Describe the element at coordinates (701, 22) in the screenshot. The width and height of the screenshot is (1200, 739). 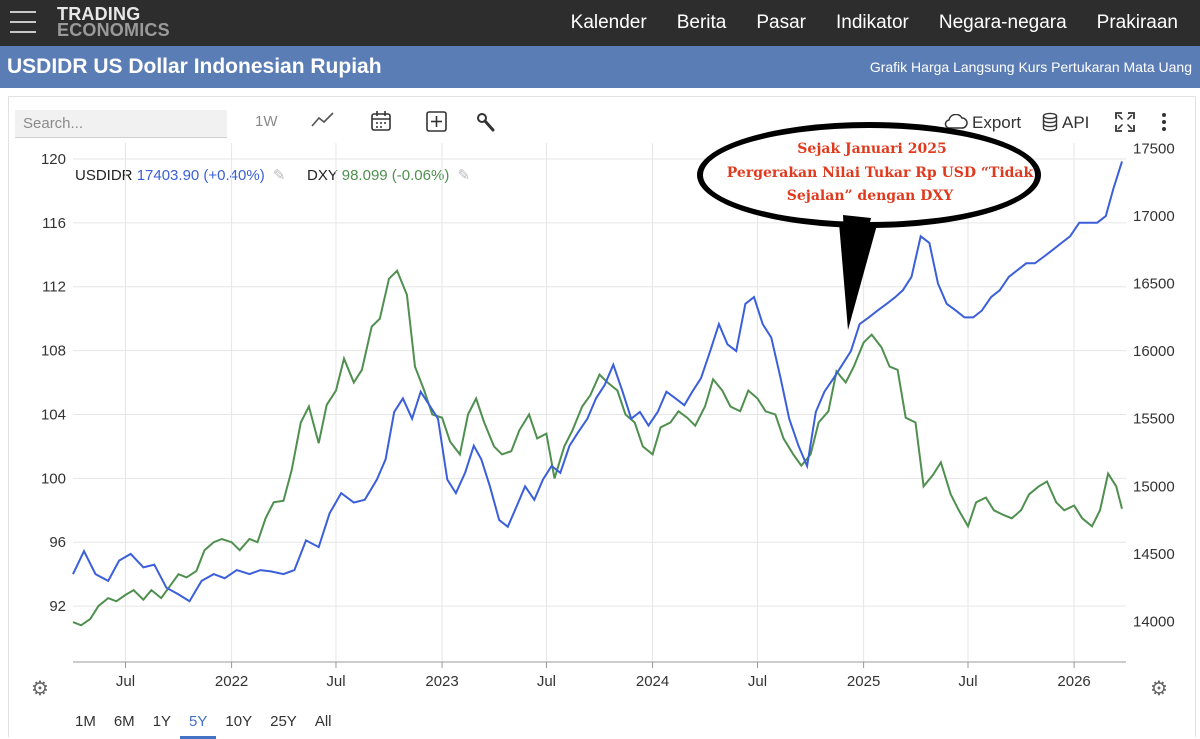
I see `nav-item-berita: Berita` at that location.